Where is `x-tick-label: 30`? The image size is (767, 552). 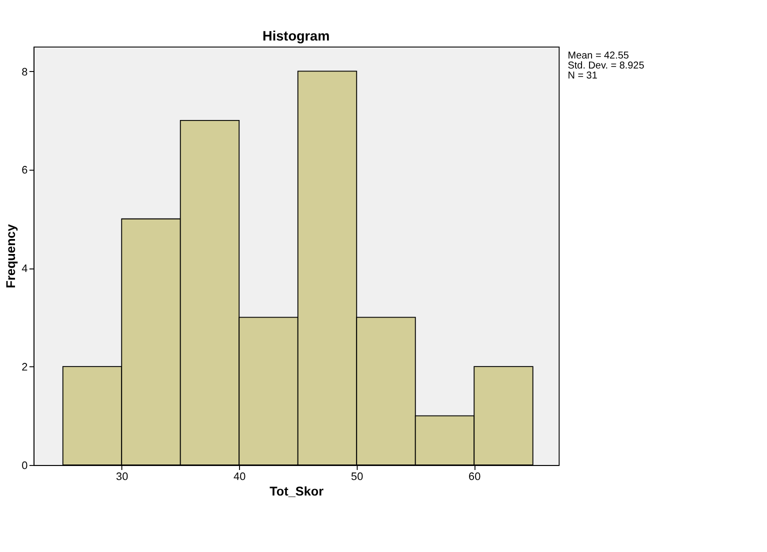
x-tick-label: 30 is located at coordinates (122, 476).